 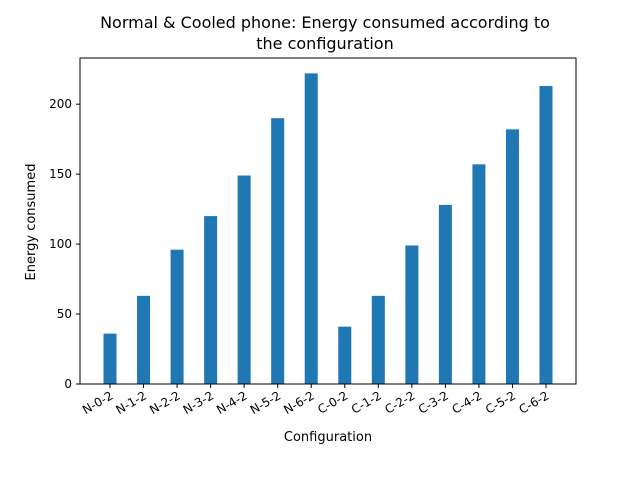 I want to click on y-tick-label: 100, so click(x=60, y=244).